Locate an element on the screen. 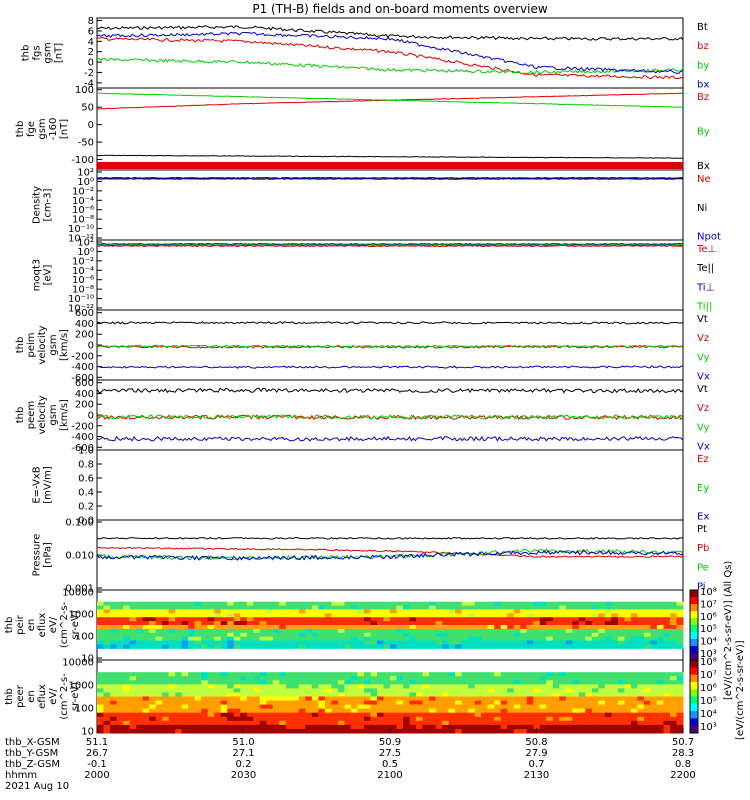 The width and height of the screenshot is (750, 800). colorbar-tick: 10⁷ is located at coordinates (708, 604).